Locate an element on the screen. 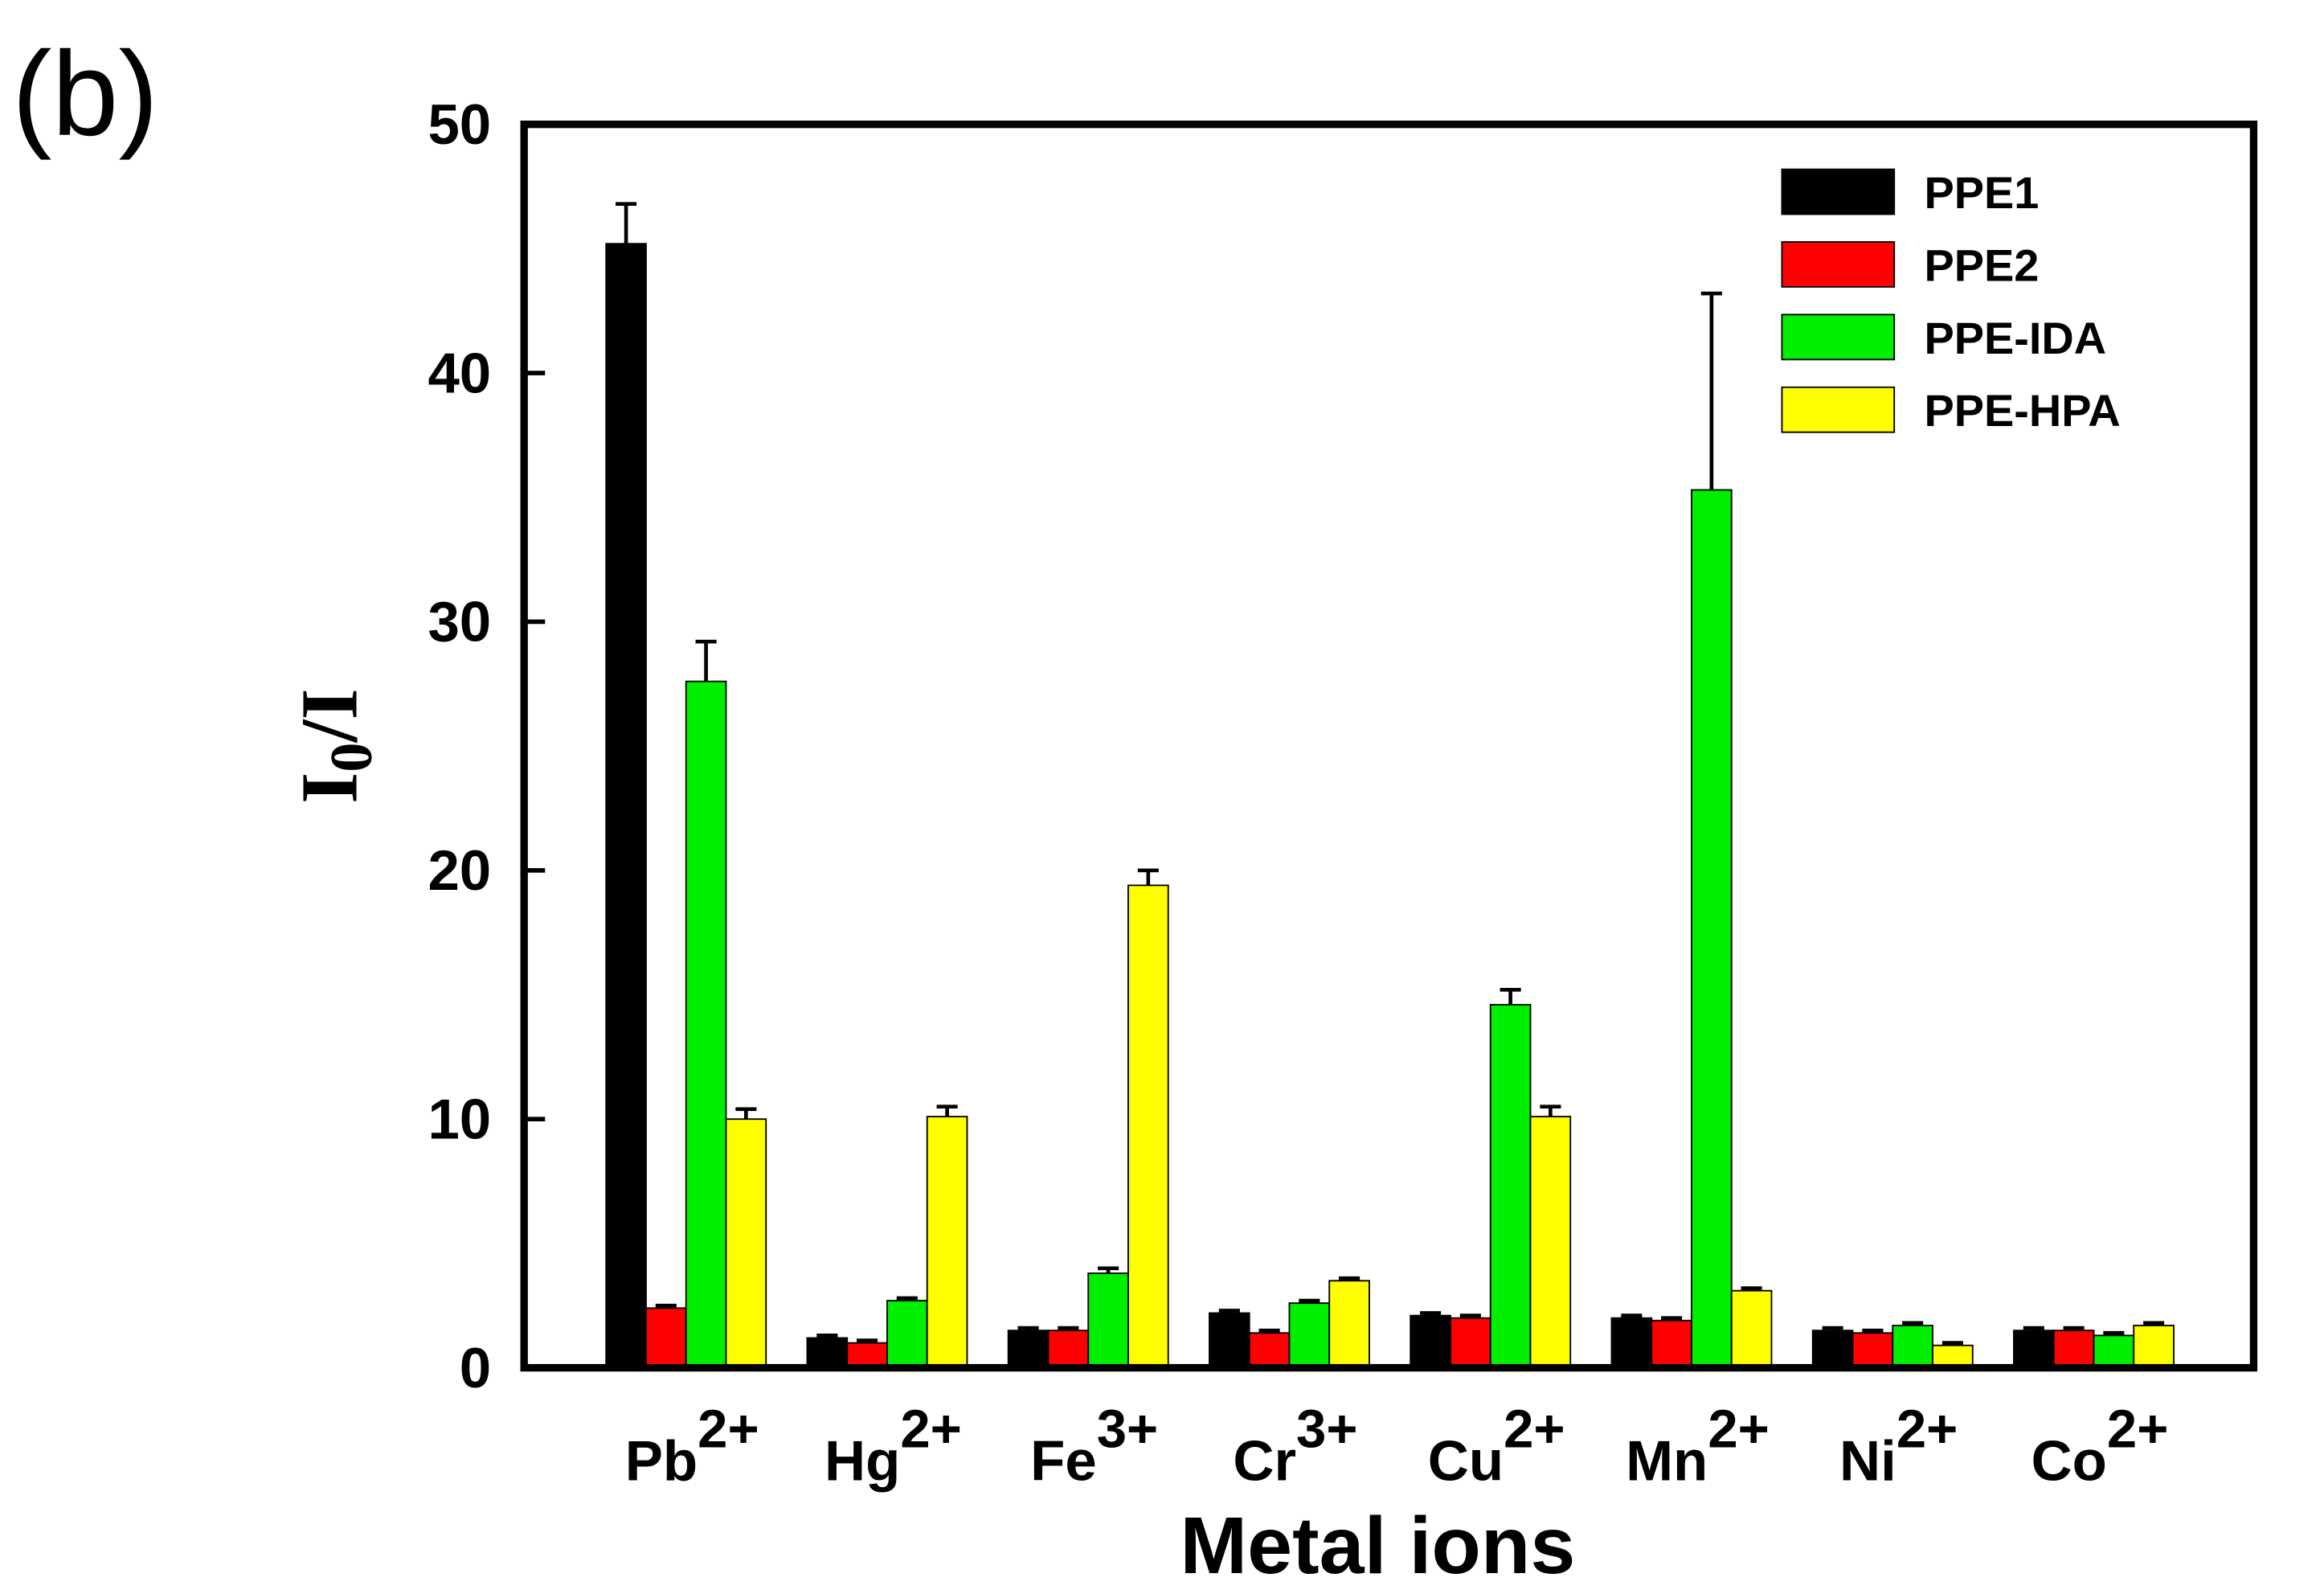 The image size is (2324, 1594). category-name: Cr is located at coordinates (1264, 1461).